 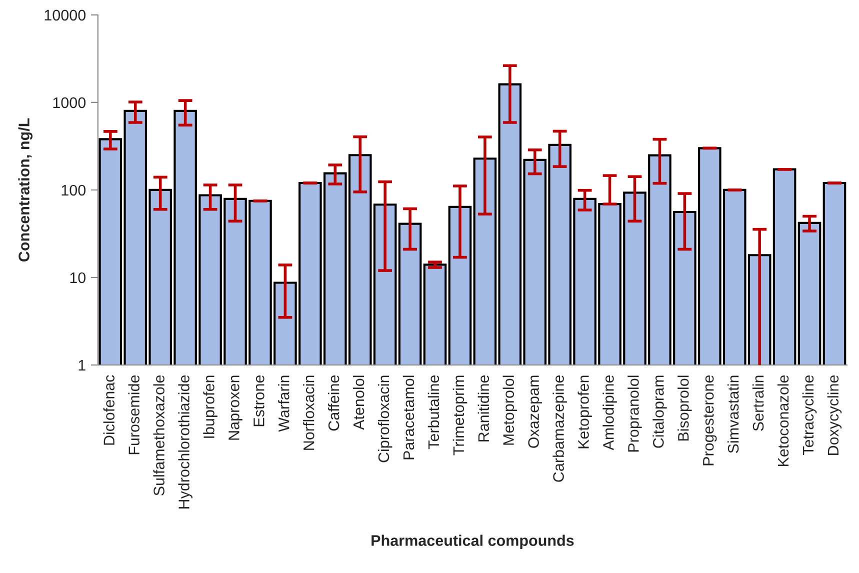 I want to click on x-tick-label: Ketoconazole, so click(x=783, y=420).